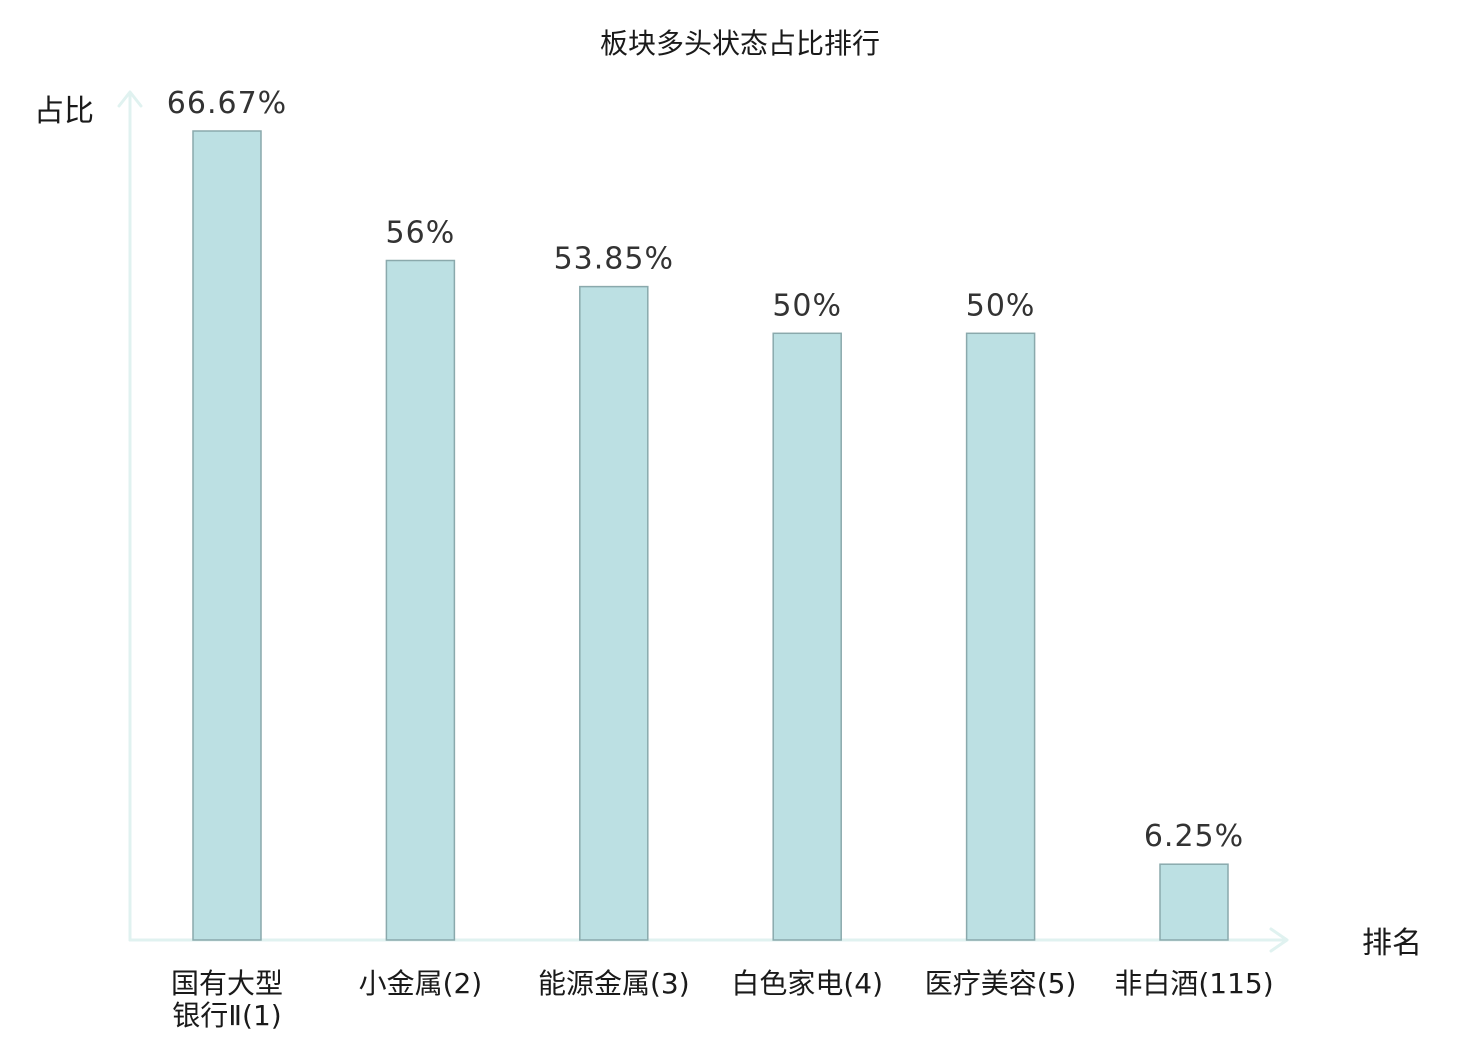 Image resolution: width=1480 pixels, height=1044 pixels. I want to click on category-label-3-line-1: 能源金属(3), so click(614, 983).